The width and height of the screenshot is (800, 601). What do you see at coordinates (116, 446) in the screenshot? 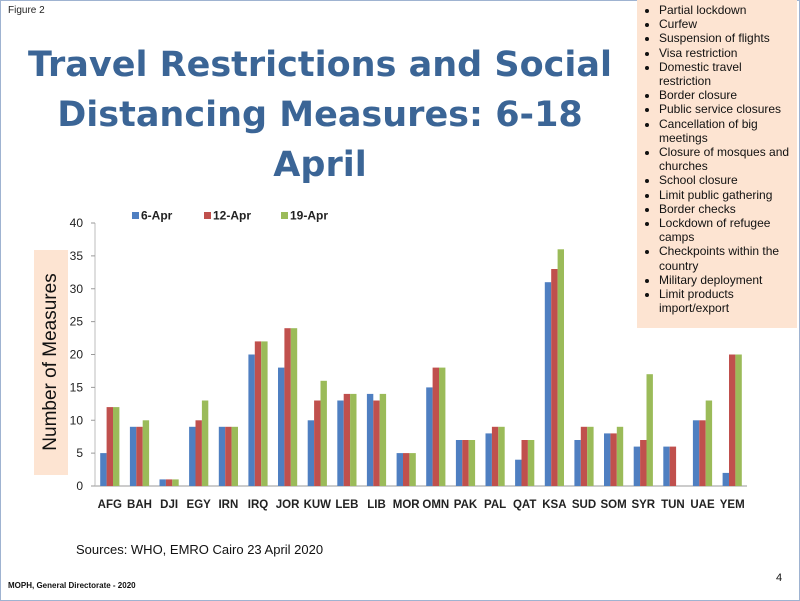
I see `bar-19-Apr-AFG` at bounding box center [116, 446].